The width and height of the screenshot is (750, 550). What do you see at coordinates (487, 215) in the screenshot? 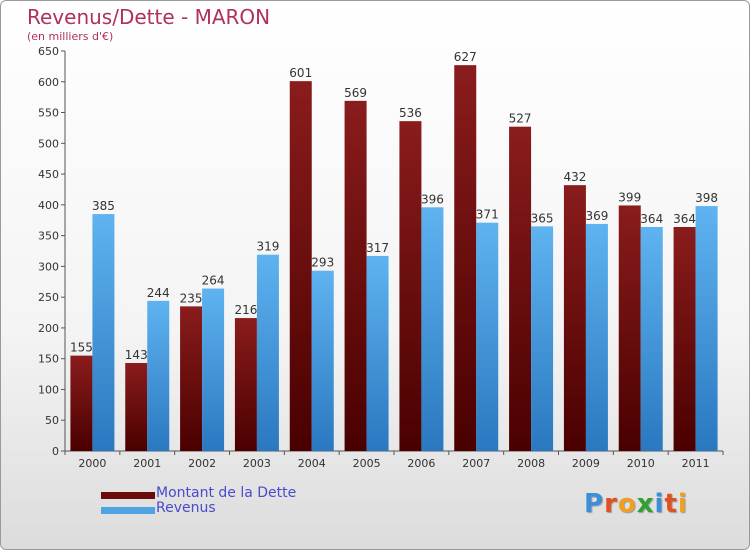
I see `data-label-revenus: 371` at bounding box center [487, 215].